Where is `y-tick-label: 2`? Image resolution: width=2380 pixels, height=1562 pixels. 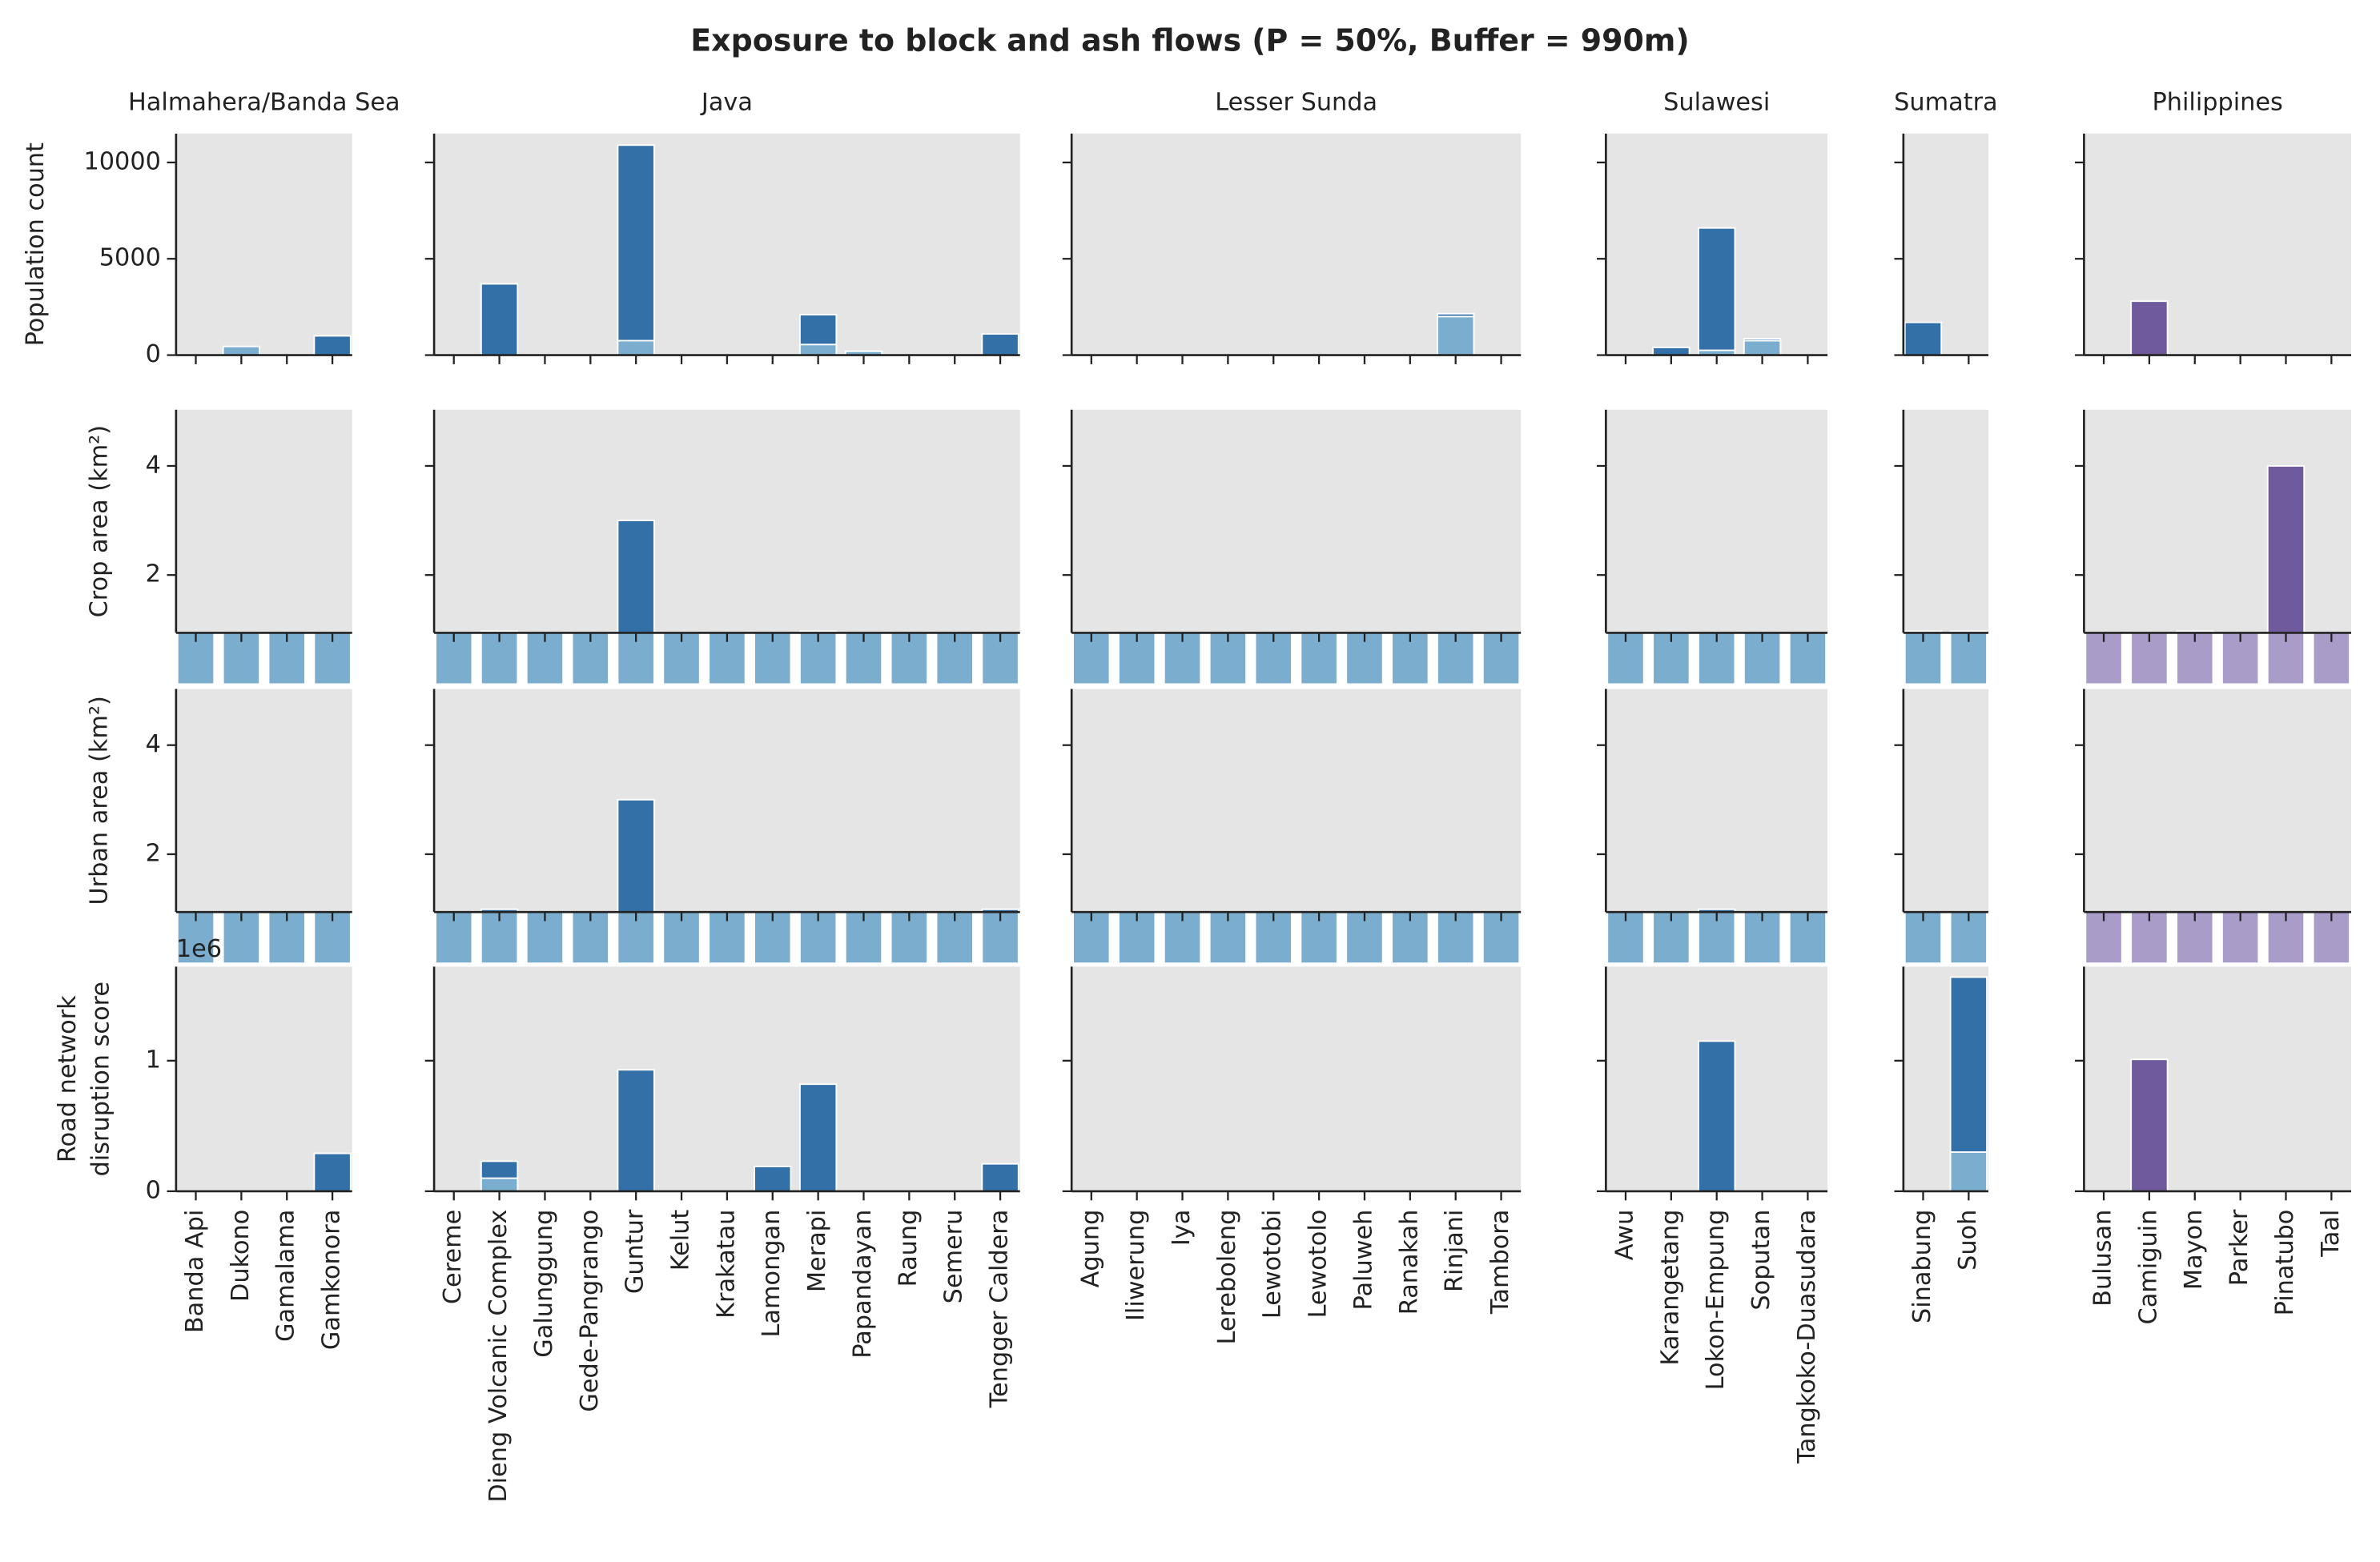 y-tick-label: 2 is located at coordinates (153, 853).